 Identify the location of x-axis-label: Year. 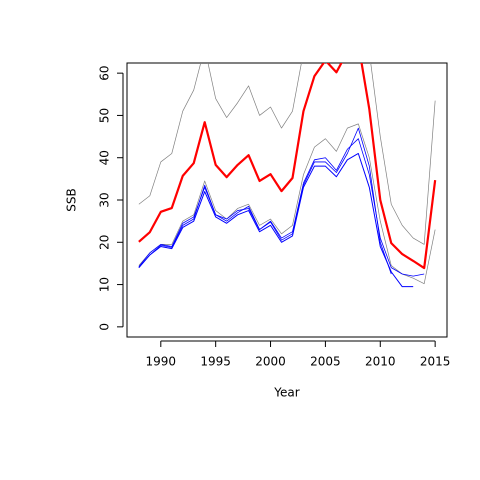
(286, 393).